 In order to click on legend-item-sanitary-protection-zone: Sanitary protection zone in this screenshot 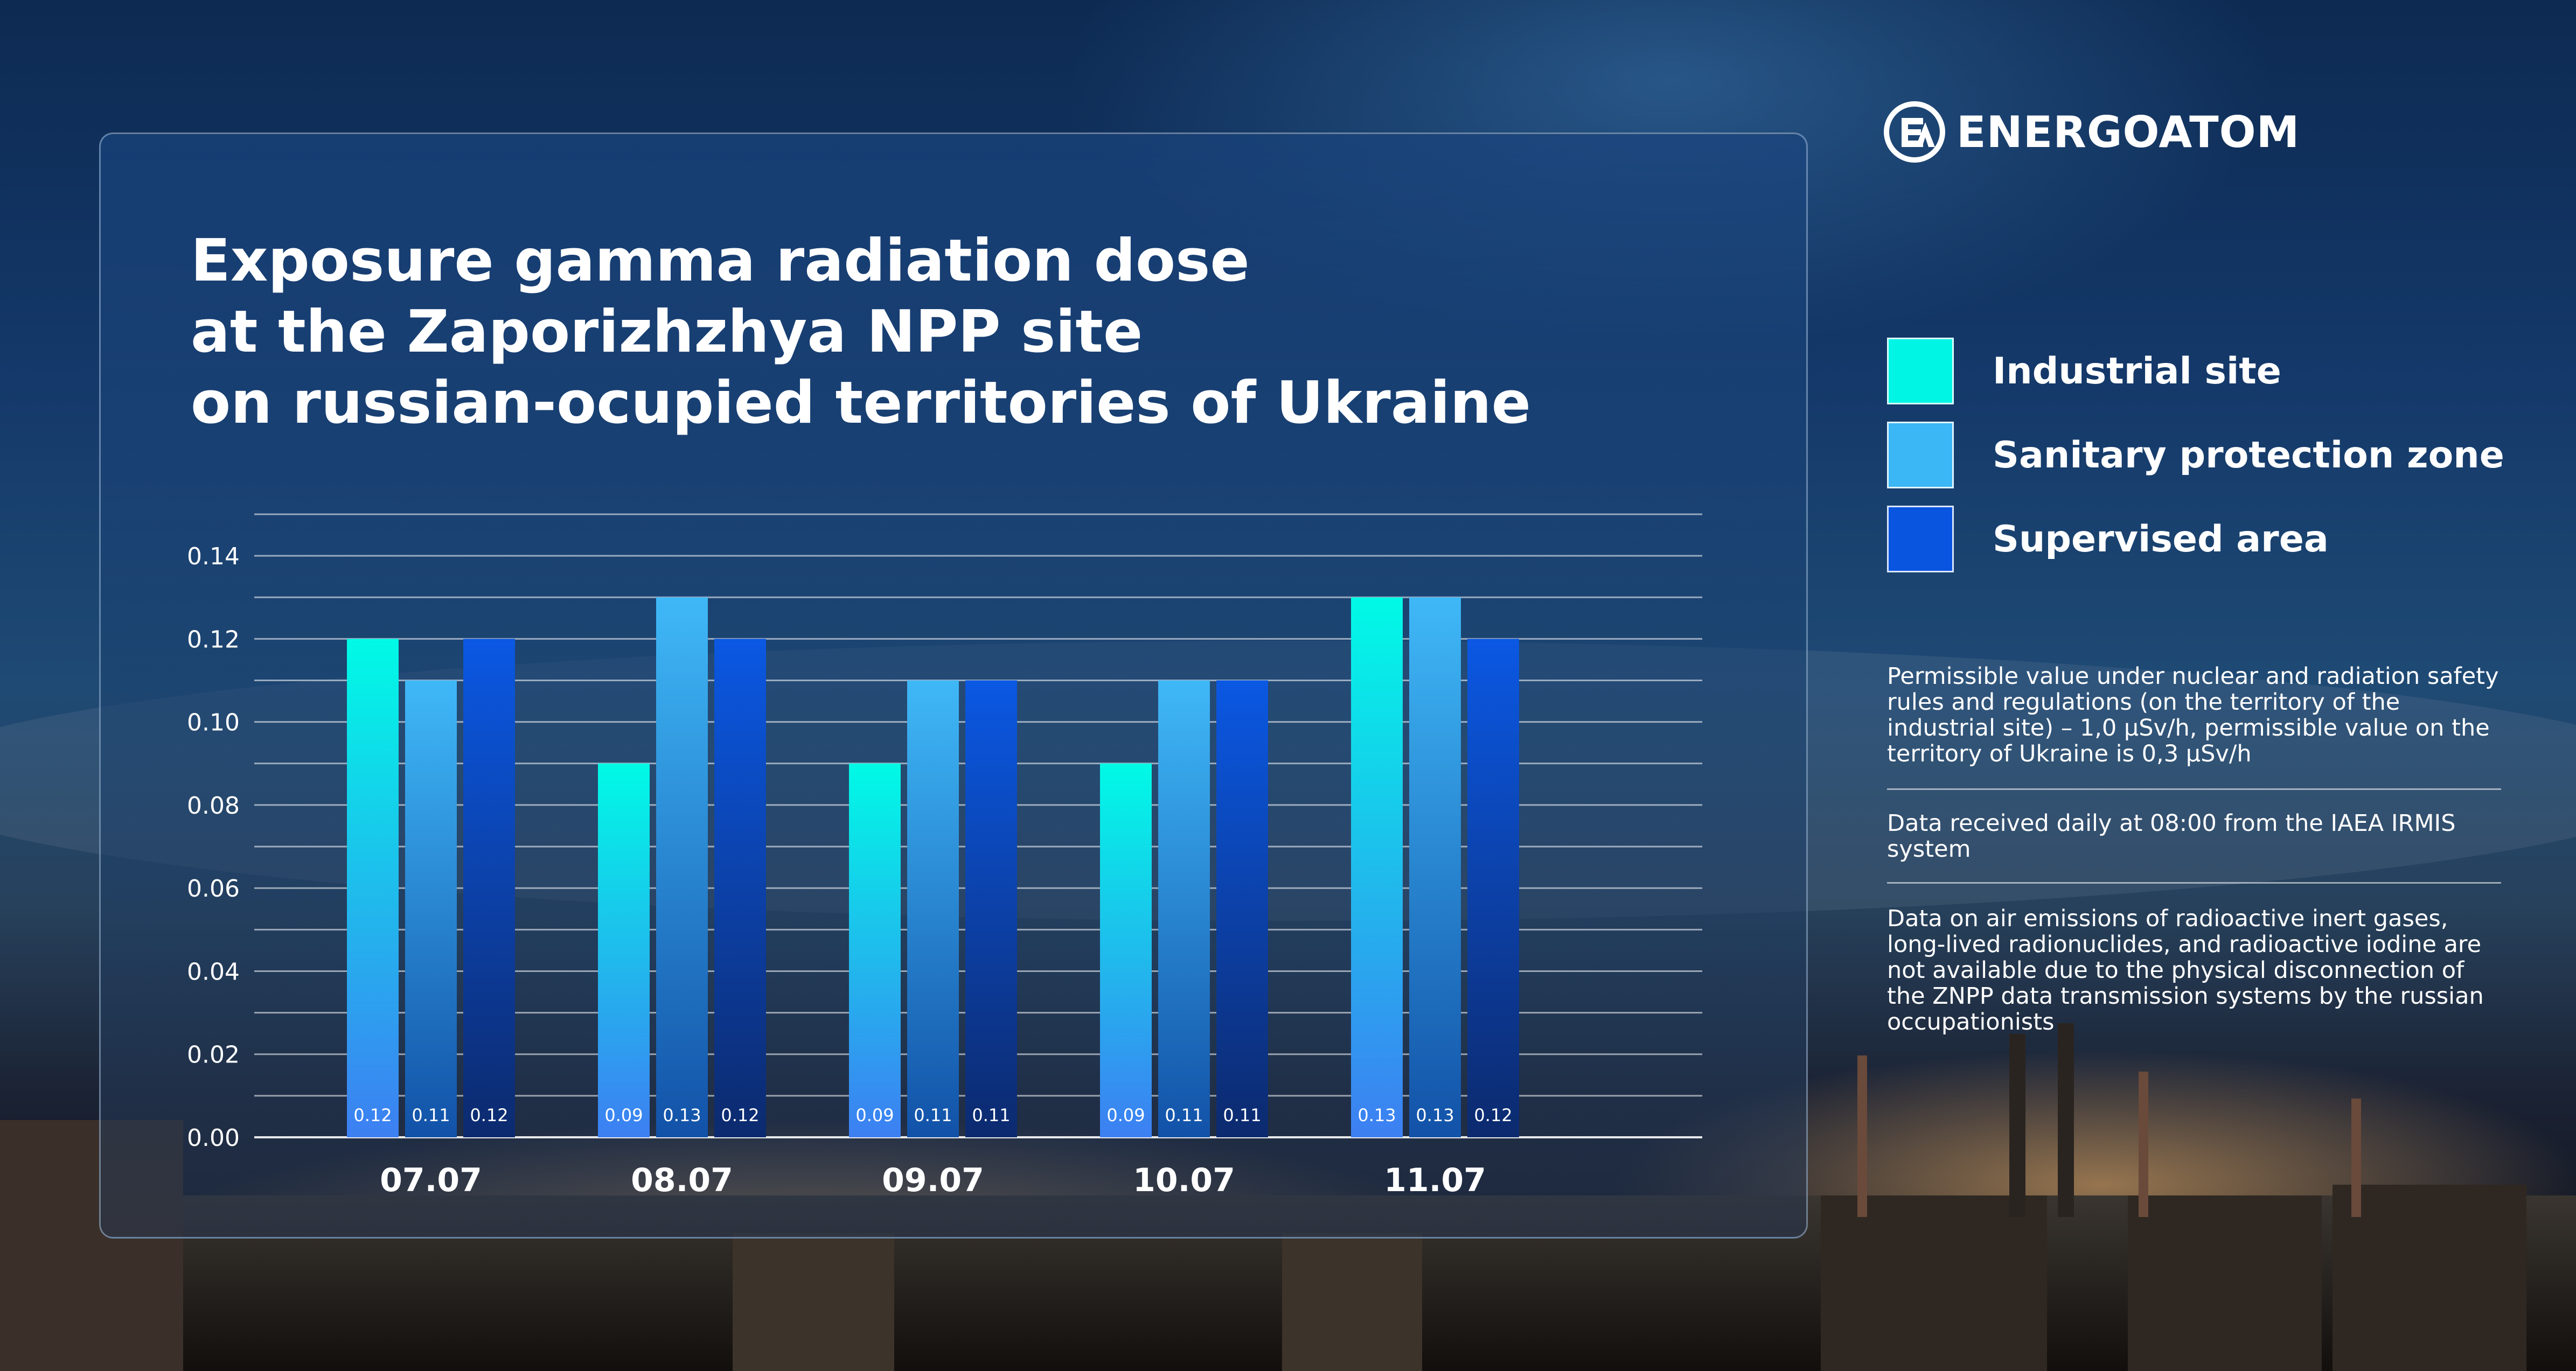, I will do `click(2195, 455)`.